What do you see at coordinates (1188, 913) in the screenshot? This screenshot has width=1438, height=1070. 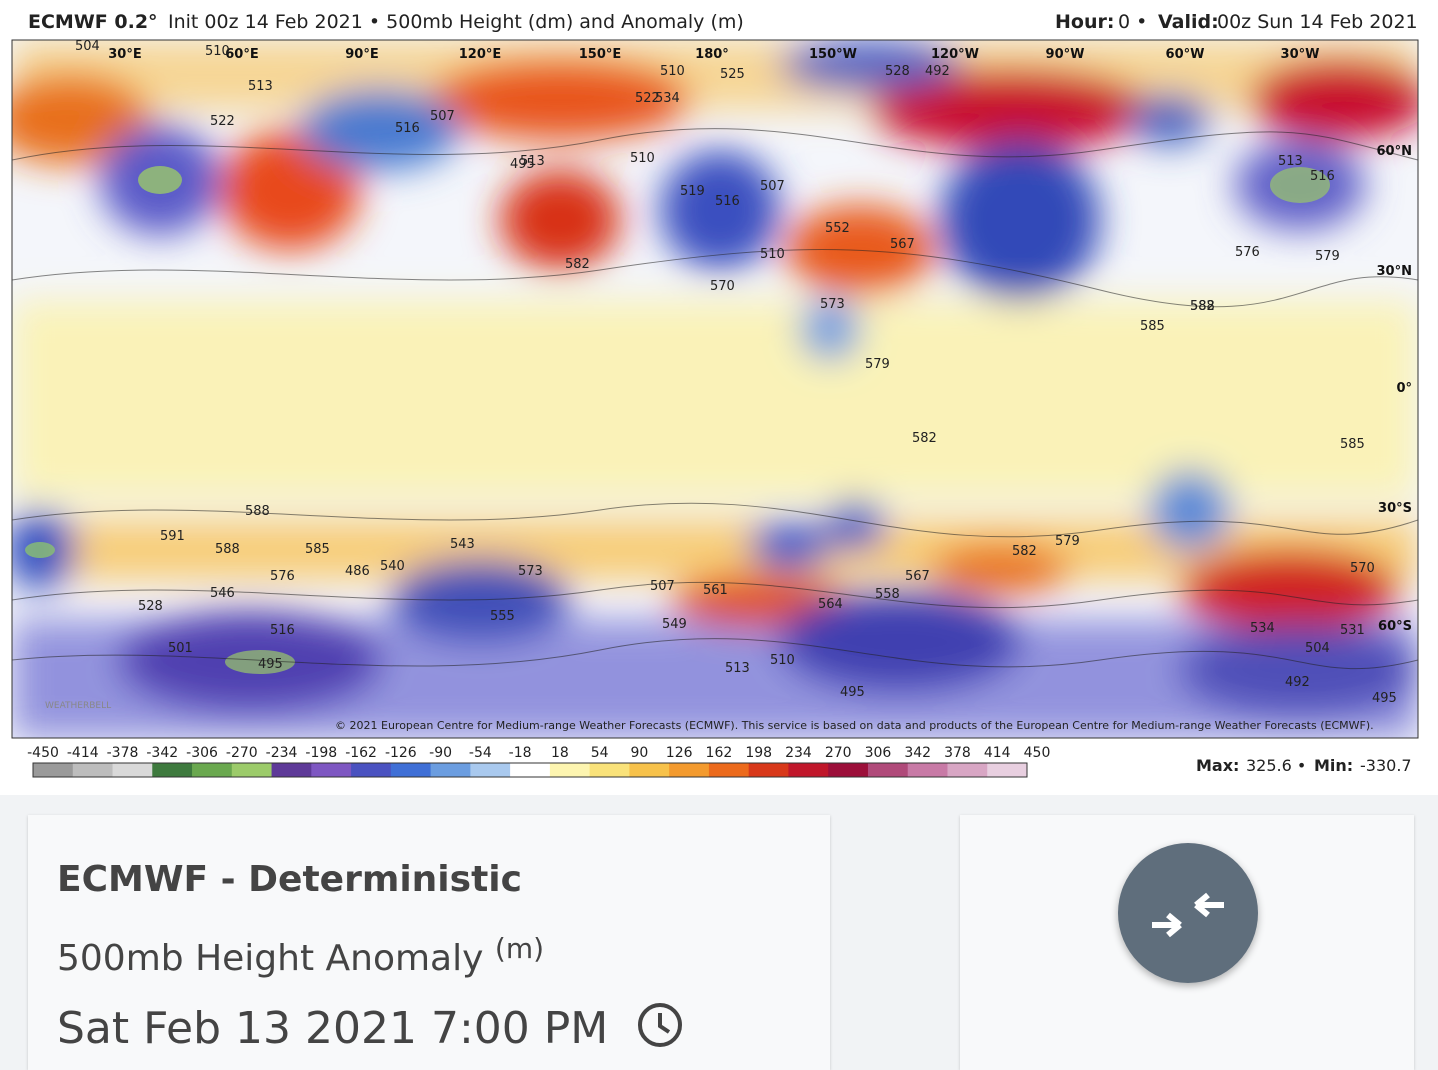 I see `compare-button` at bounding box center [1188, 913].